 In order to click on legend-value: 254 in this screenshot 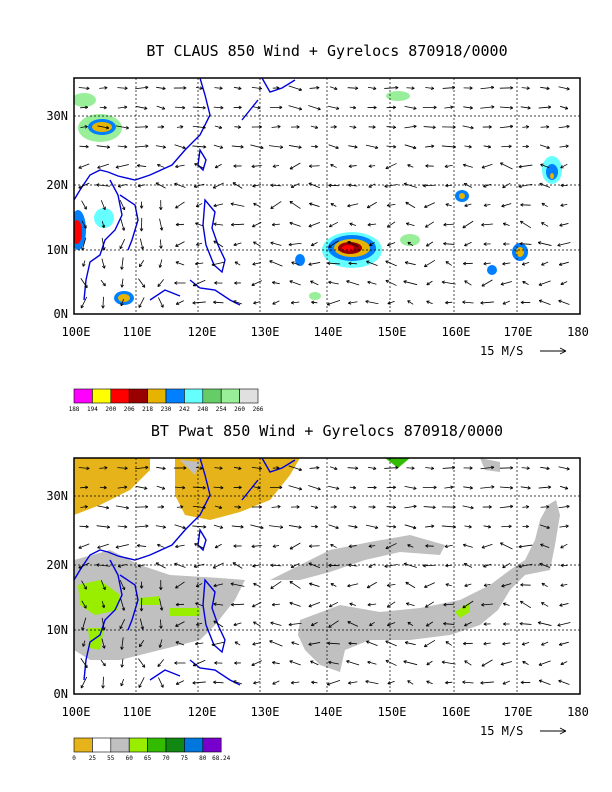, I will do `click(221, 409)`.